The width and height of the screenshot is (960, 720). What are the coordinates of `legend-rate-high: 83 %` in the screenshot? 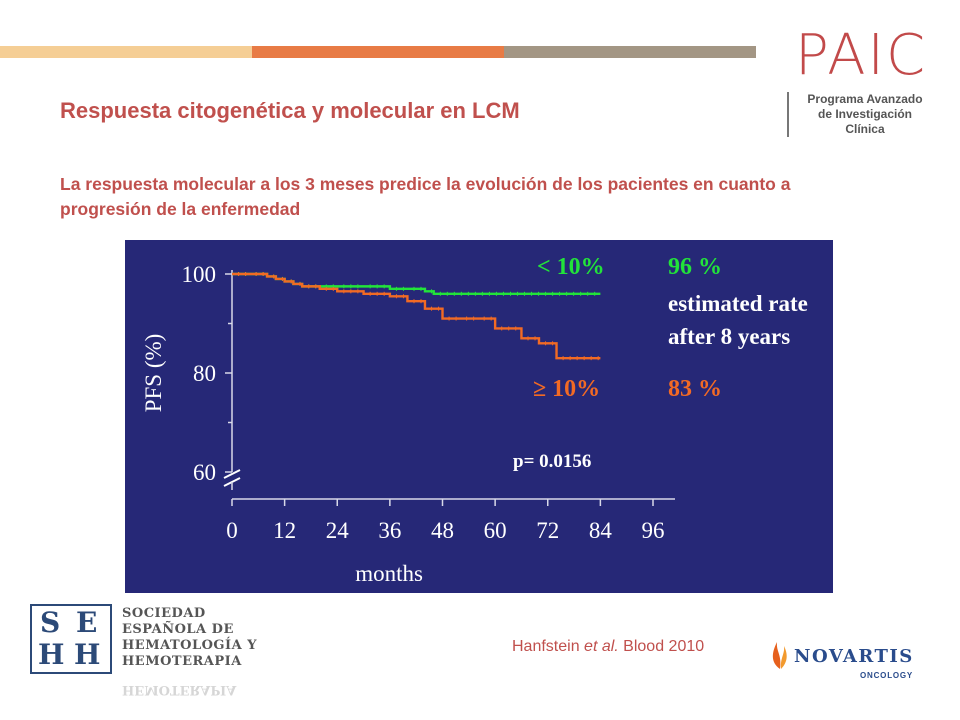 It's located at (695, 389).